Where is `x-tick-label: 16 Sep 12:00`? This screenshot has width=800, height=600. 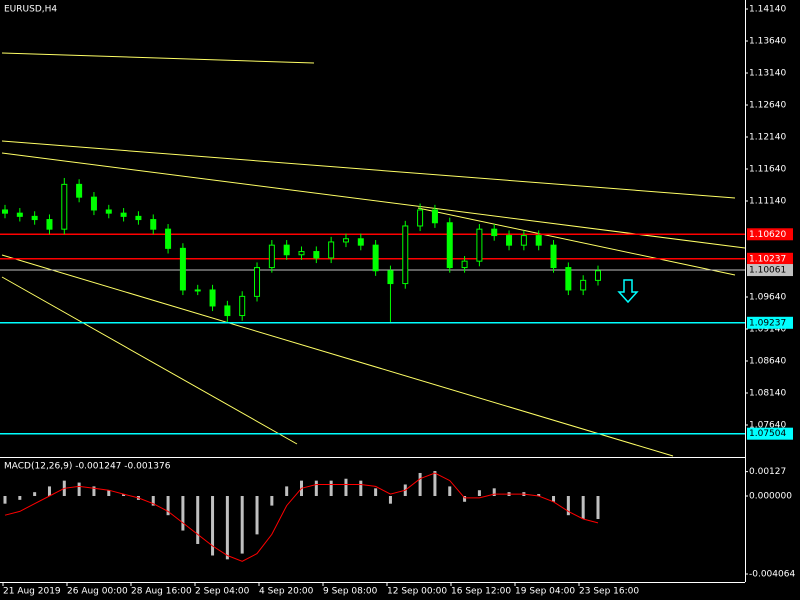
x-tick-label: 16 Sep 12:00 is located at coordinates (481, 592).